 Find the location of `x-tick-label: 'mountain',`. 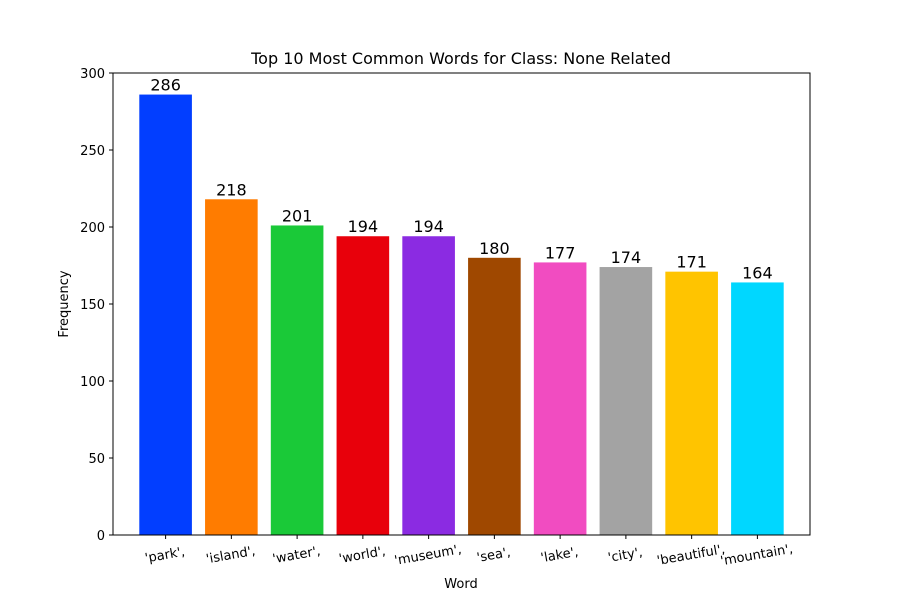

x-tick-label: 'mountain', is located at coordinates (756, 556).